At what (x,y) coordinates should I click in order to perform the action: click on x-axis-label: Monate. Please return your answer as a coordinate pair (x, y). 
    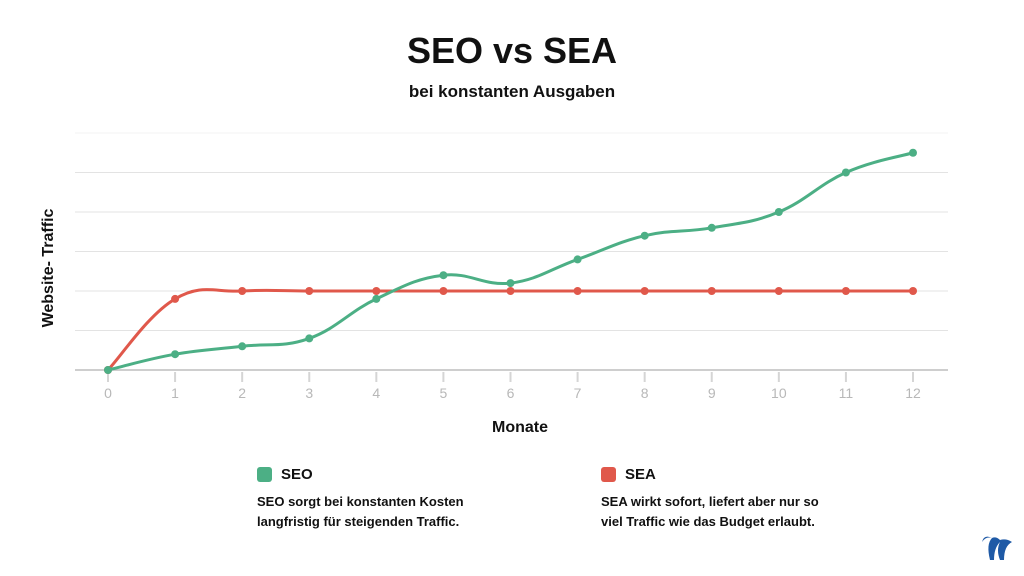
    Looking at the image, I should click on (520, 427).